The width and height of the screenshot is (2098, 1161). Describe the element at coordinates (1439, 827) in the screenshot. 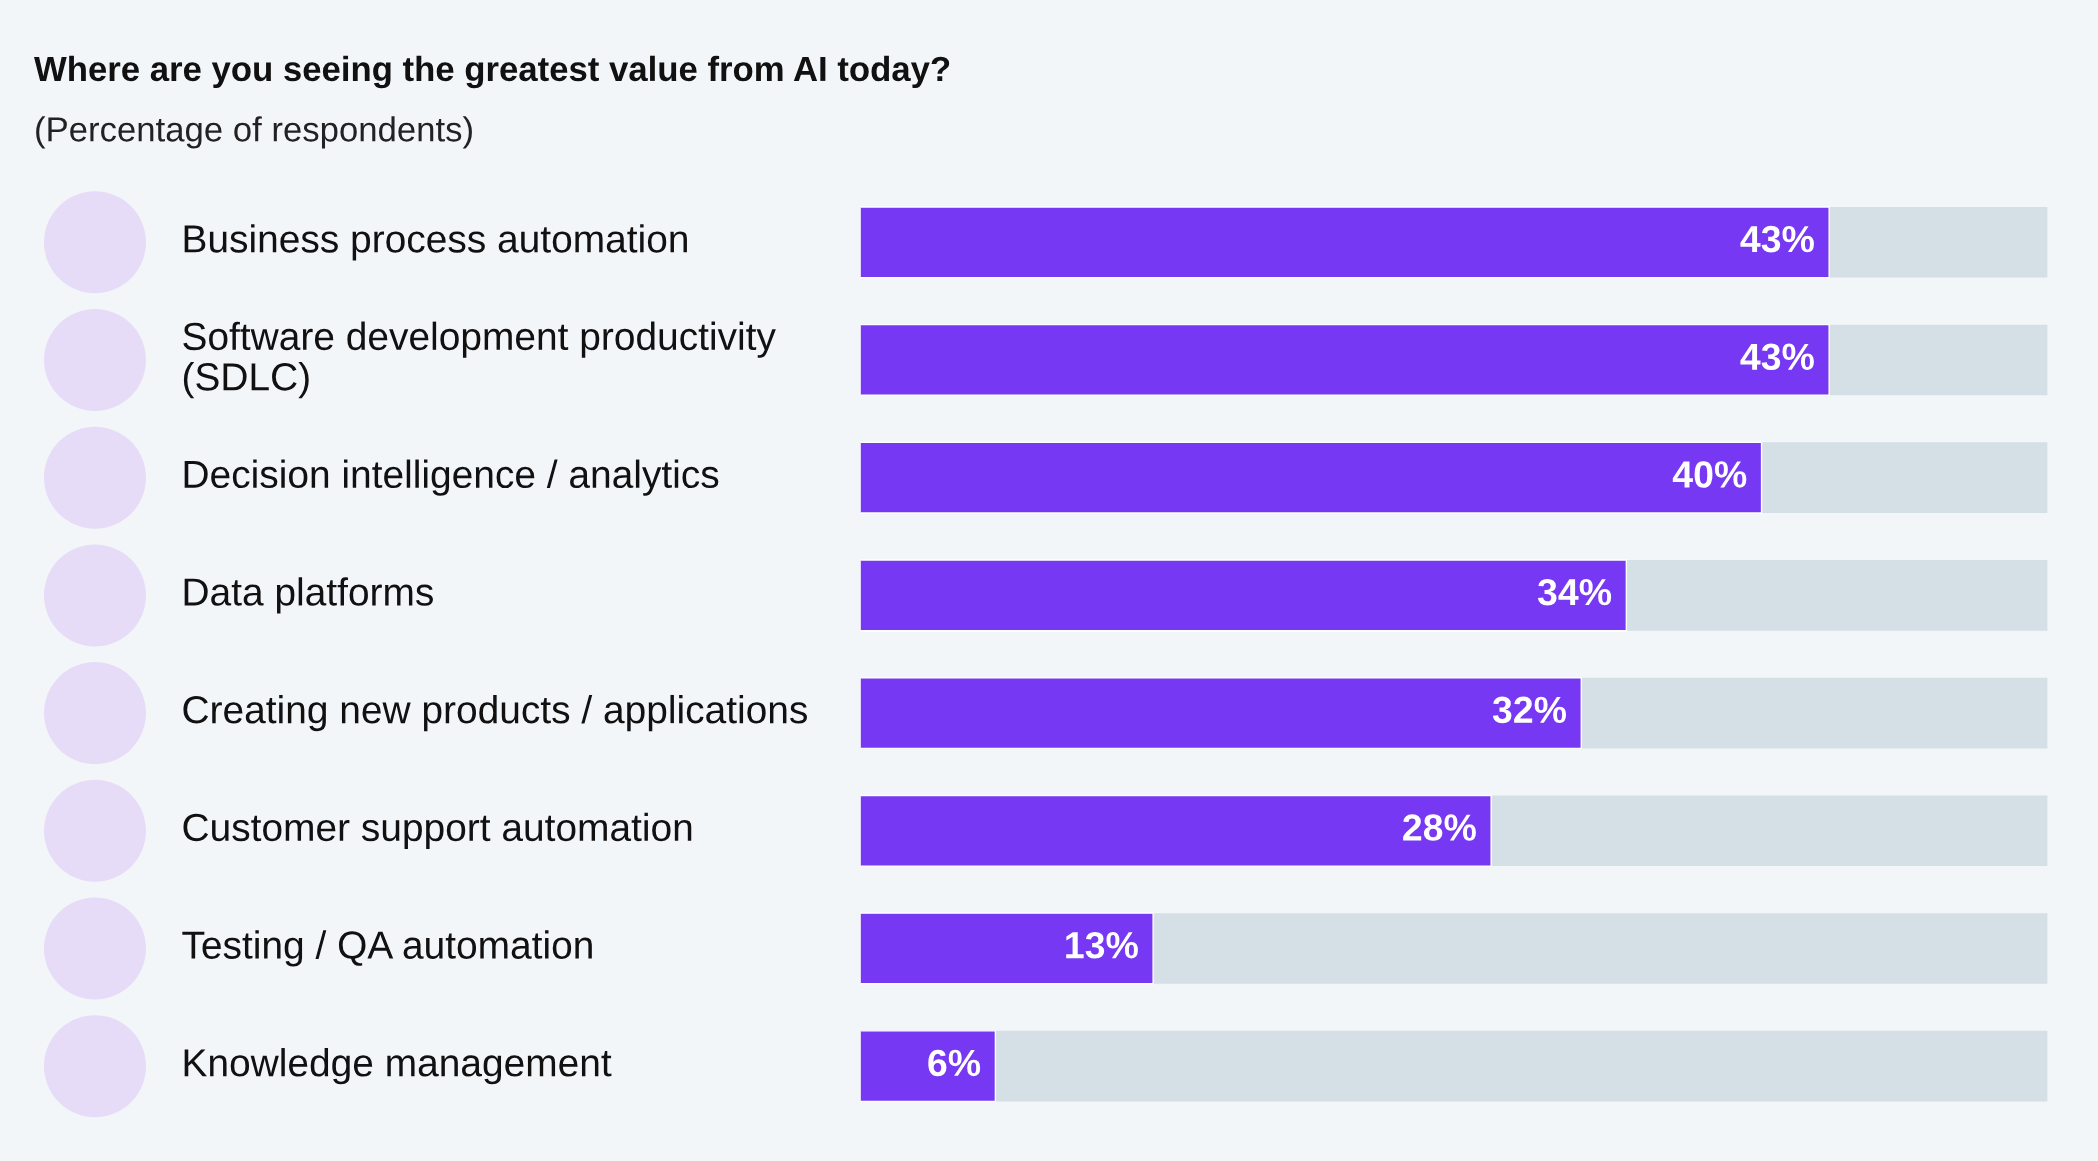

I see `data-label: 28%` at that location.